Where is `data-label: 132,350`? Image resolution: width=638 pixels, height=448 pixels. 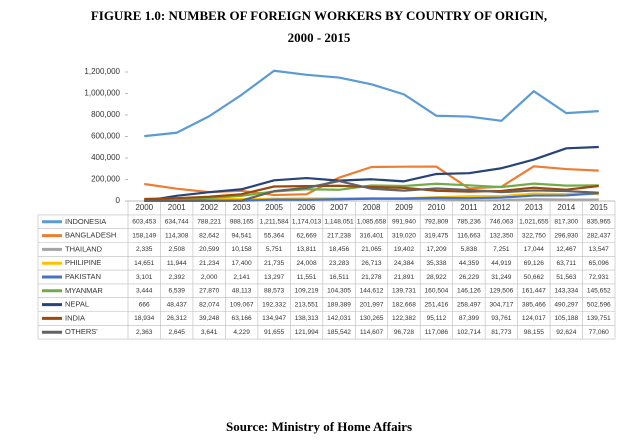 data-label: 132,350 is located at coordinates (501, 235).